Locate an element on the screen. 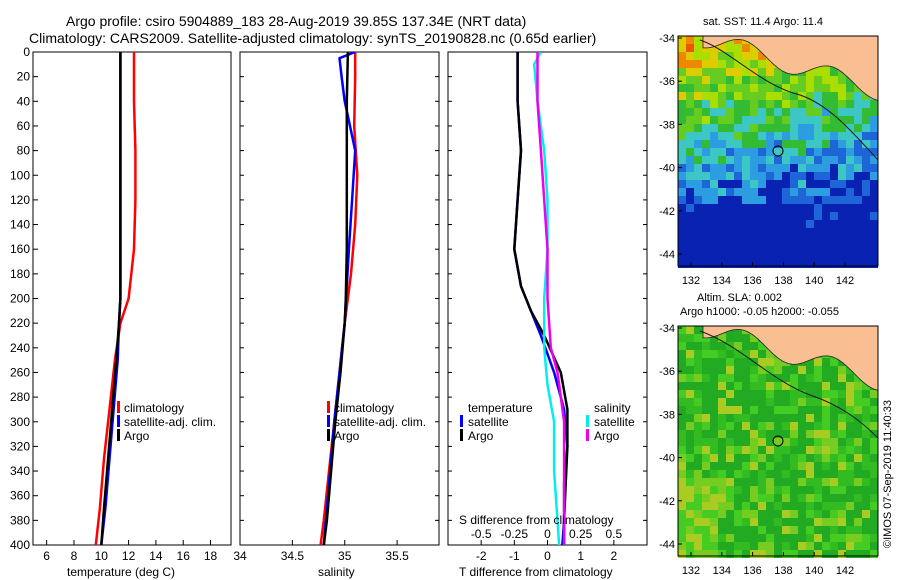 This screenshot has width=900, height=580. legend-label-argo: Argo is located at coordinates (137, 436).